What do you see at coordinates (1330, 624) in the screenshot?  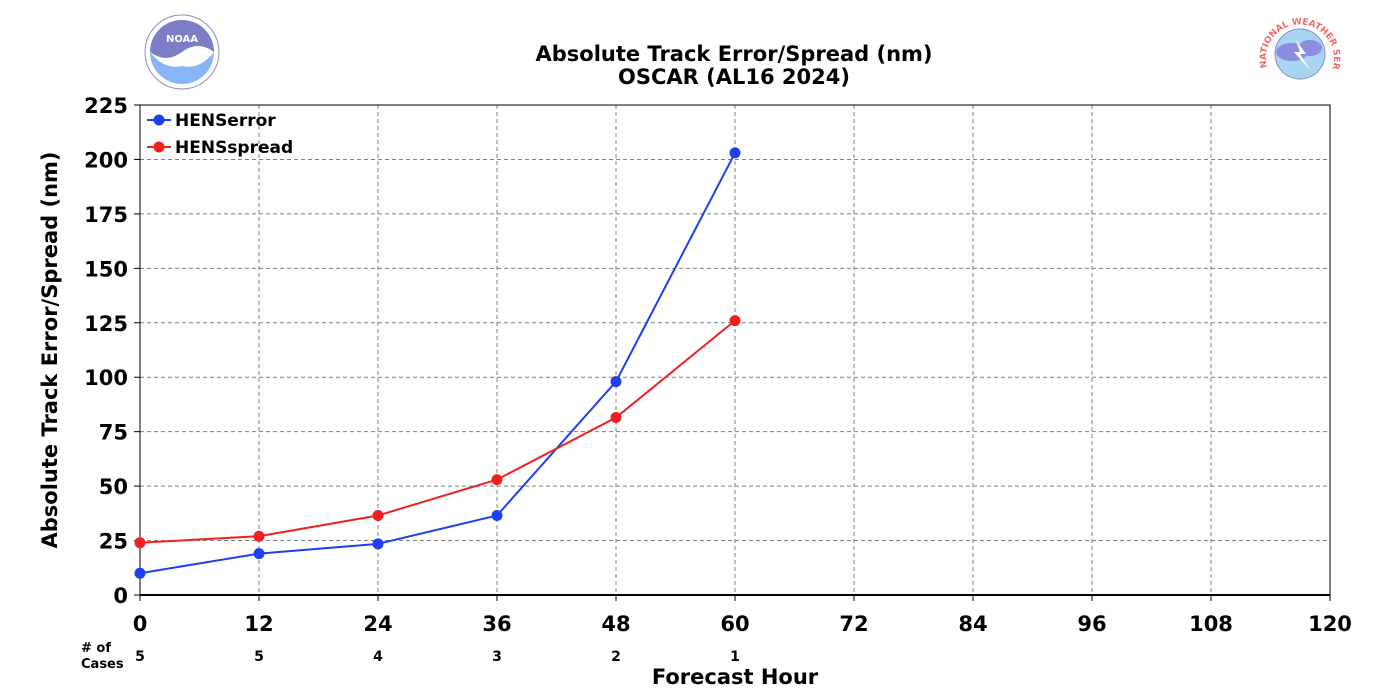 I see `x-tick-label: 120` at bounding box center [1330, 624].